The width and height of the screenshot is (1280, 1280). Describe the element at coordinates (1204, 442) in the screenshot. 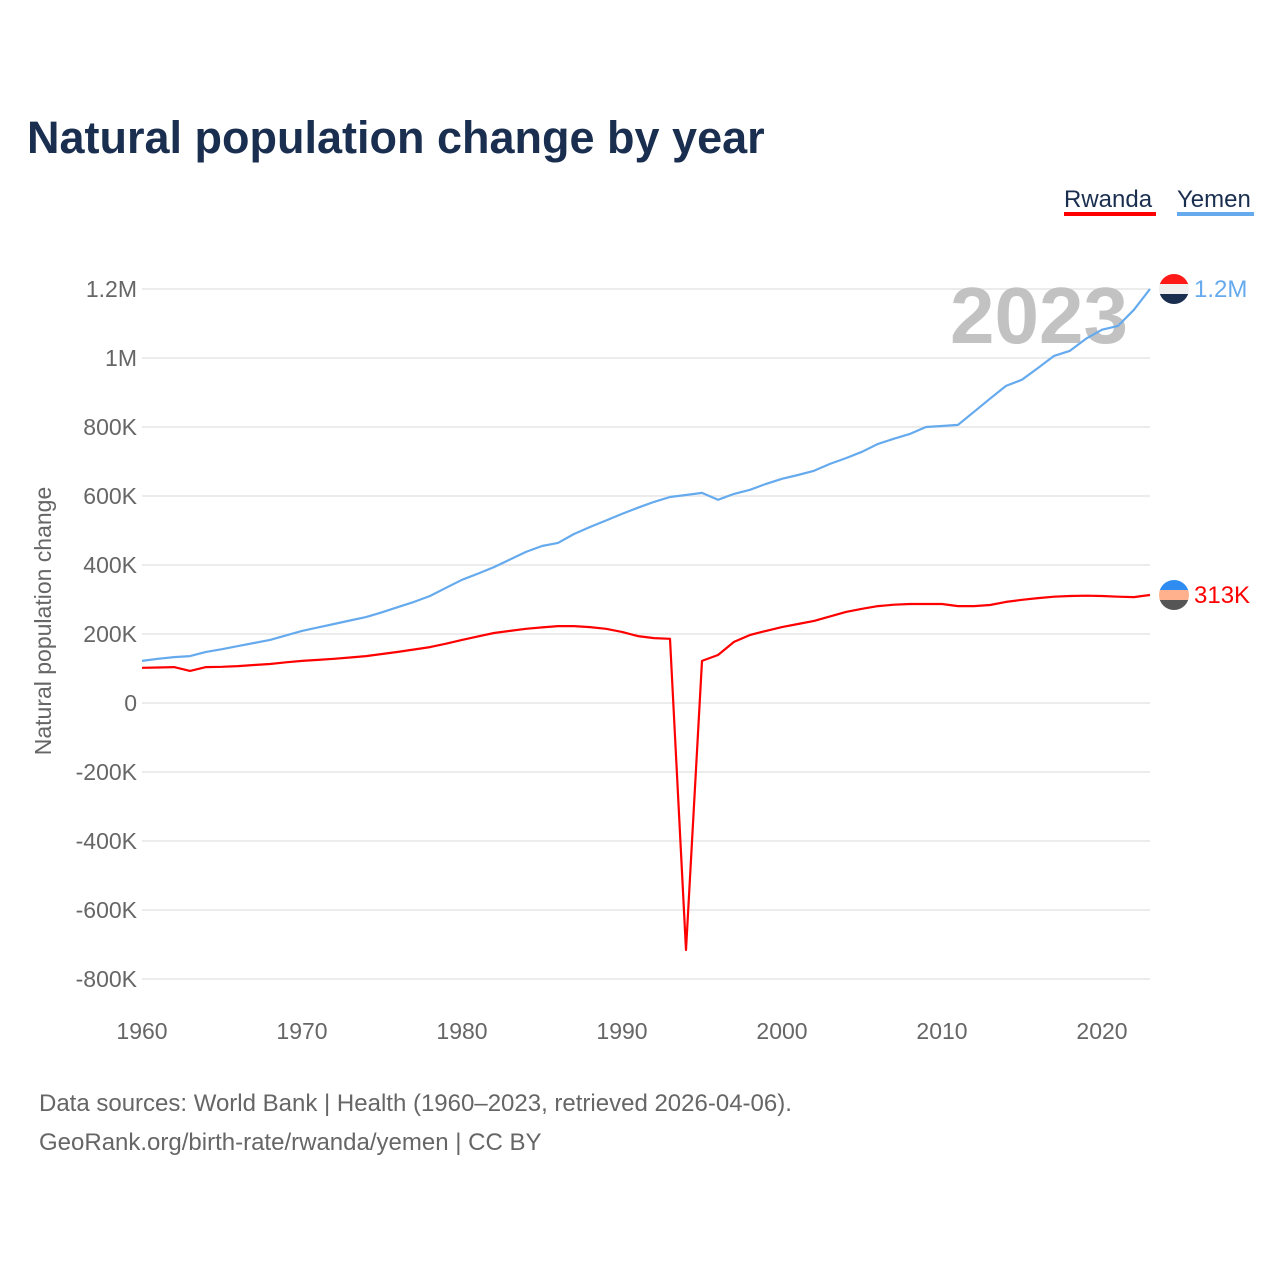

I see `end-labels: 313K 1.2M` at that location.